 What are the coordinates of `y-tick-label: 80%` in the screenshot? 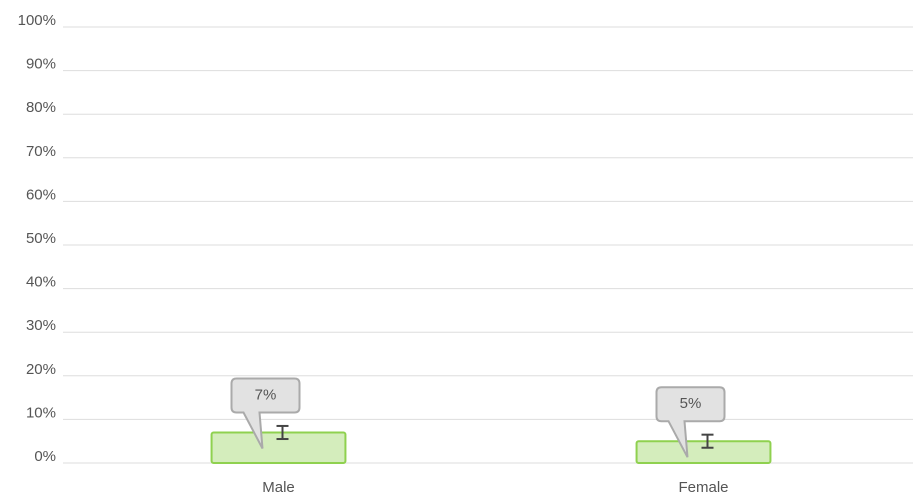 It's located at (41, 107).